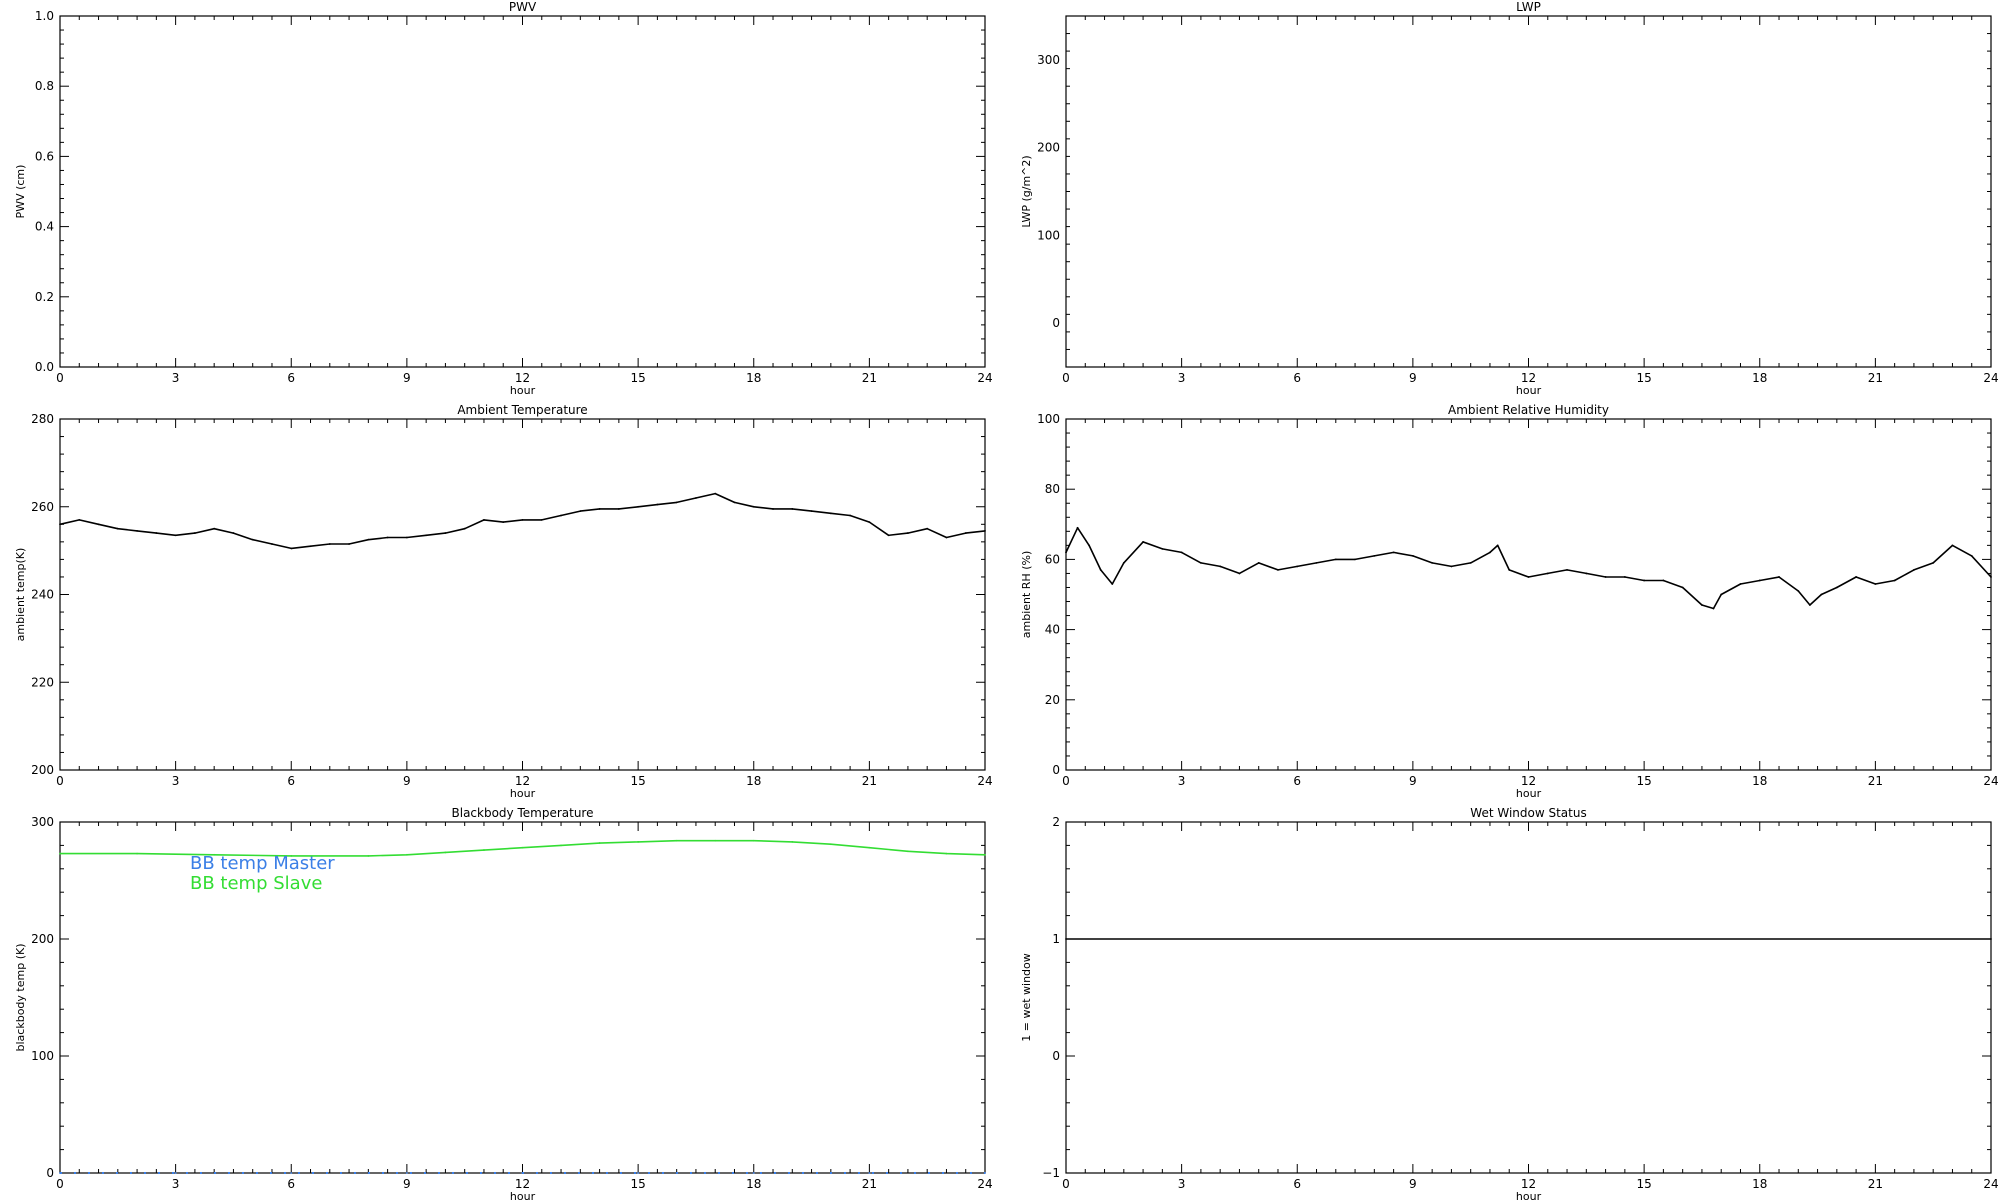  Describe the element at coordinates (1875, 781) in the screenshot. I see `x-tick-label: 21` at that location.